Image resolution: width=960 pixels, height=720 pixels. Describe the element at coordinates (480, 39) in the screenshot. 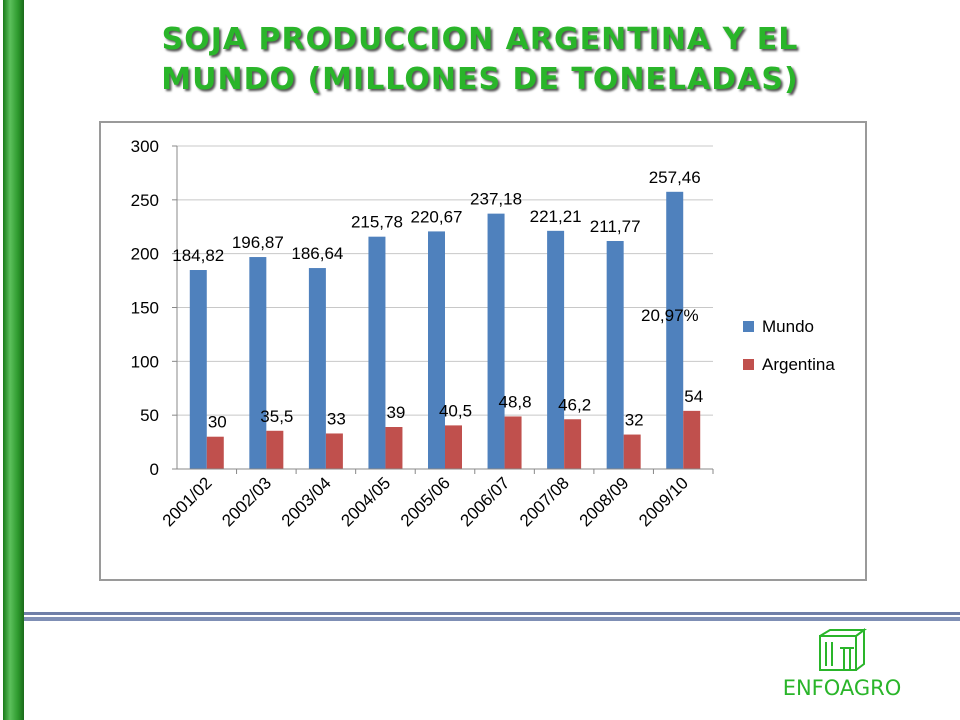

I see `title-line-1: SOJA PRODUCCION ARGENTINA Y EL` at that location.